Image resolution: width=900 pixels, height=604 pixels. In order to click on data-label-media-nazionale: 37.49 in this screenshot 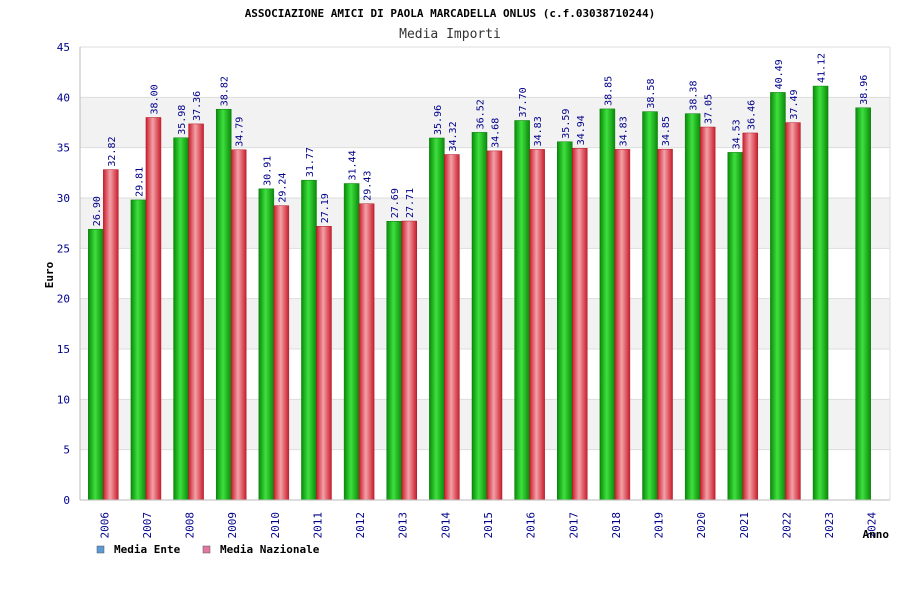, I will do `click(794, 104)`.